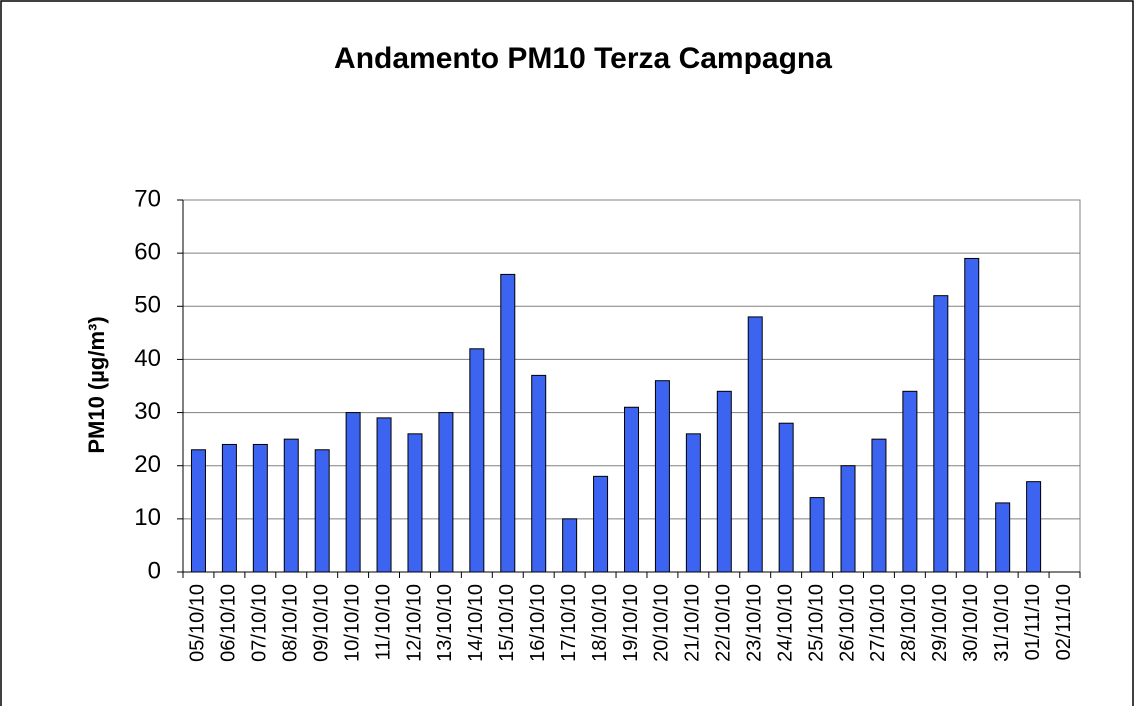 The width and height of the screenshot is (1135, 706). I want to click on x-tick-label: 09/10/10, so click(321, 623).